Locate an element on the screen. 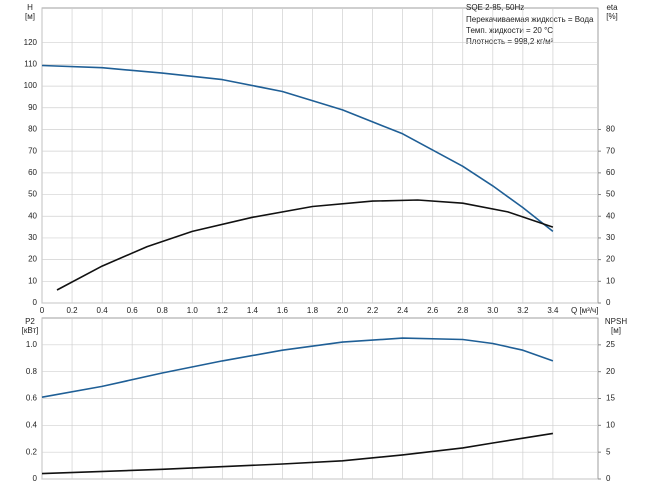 Image resolution: width=650 pixels, height=486 pixels. y-tick-label: 110 is located at coordinates (30, 64).